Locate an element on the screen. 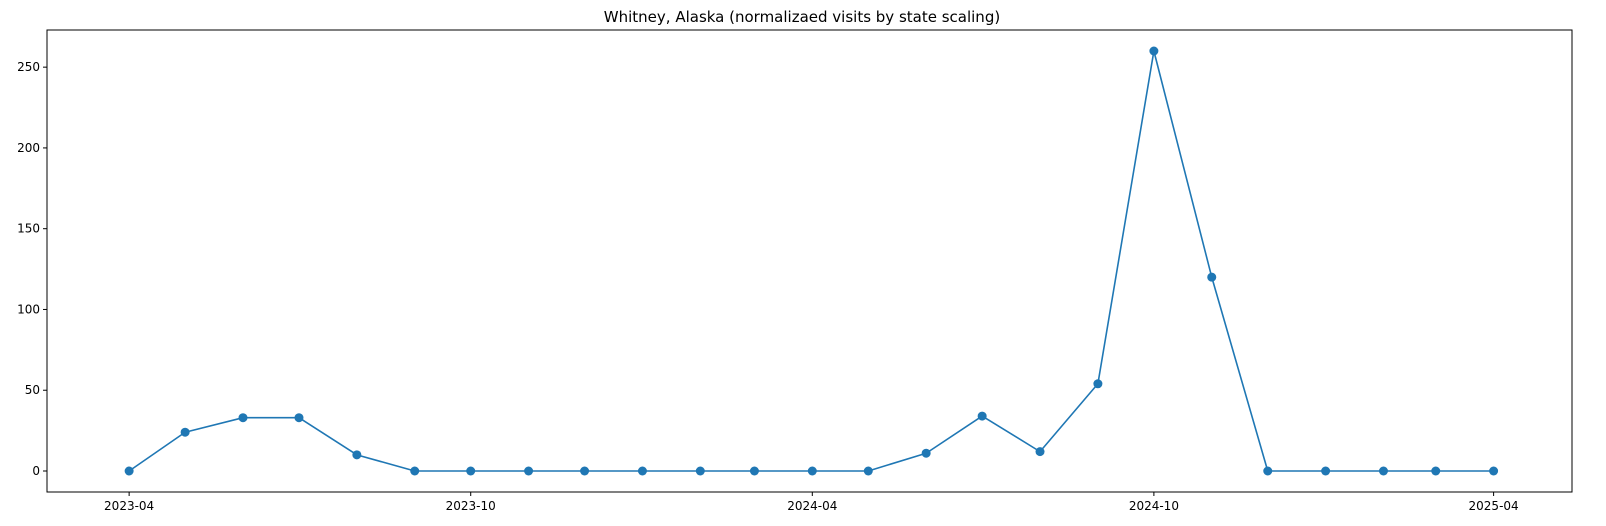 This screenshot has height=526, width=1606. y-tick-label: 100 is located at coordinates (28, 309).